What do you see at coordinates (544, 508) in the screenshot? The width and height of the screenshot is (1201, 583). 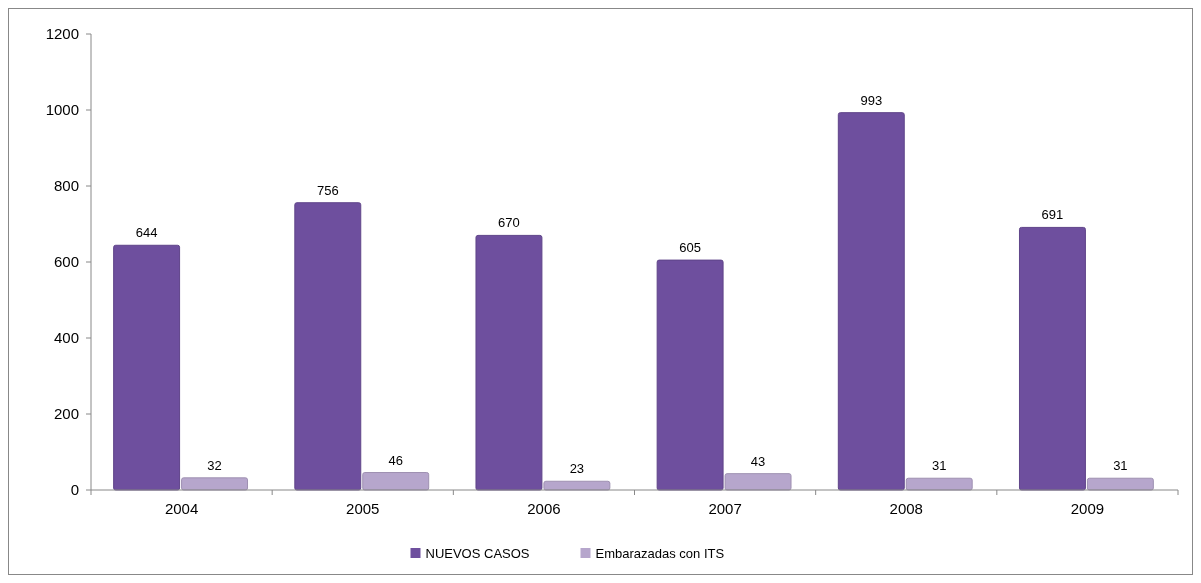 I see `x-tick-label: 2006` at bounding box center [544, 508].